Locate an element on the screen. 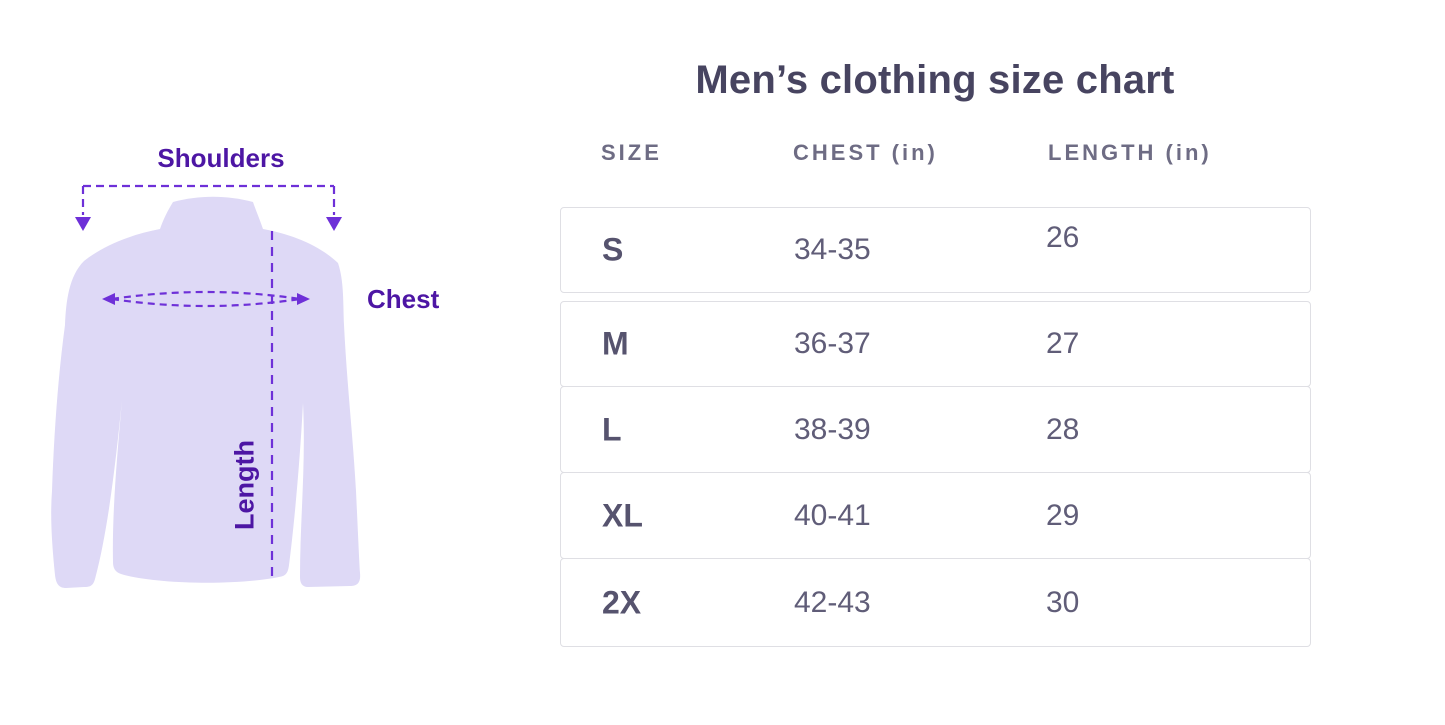 This screenshot has width=1445, height=725. chest-cell: 40-41 is located at coordinates (832, 515).